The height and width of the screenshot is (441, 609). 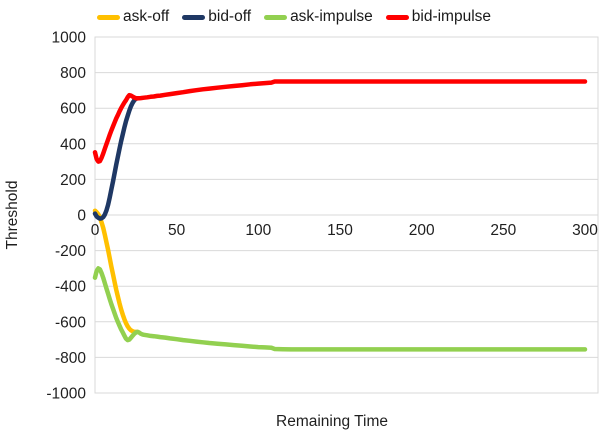 I want to click on chart-legend: ask-off bid-off ask-impulse bid-impulse, so click(x=294, y=17).